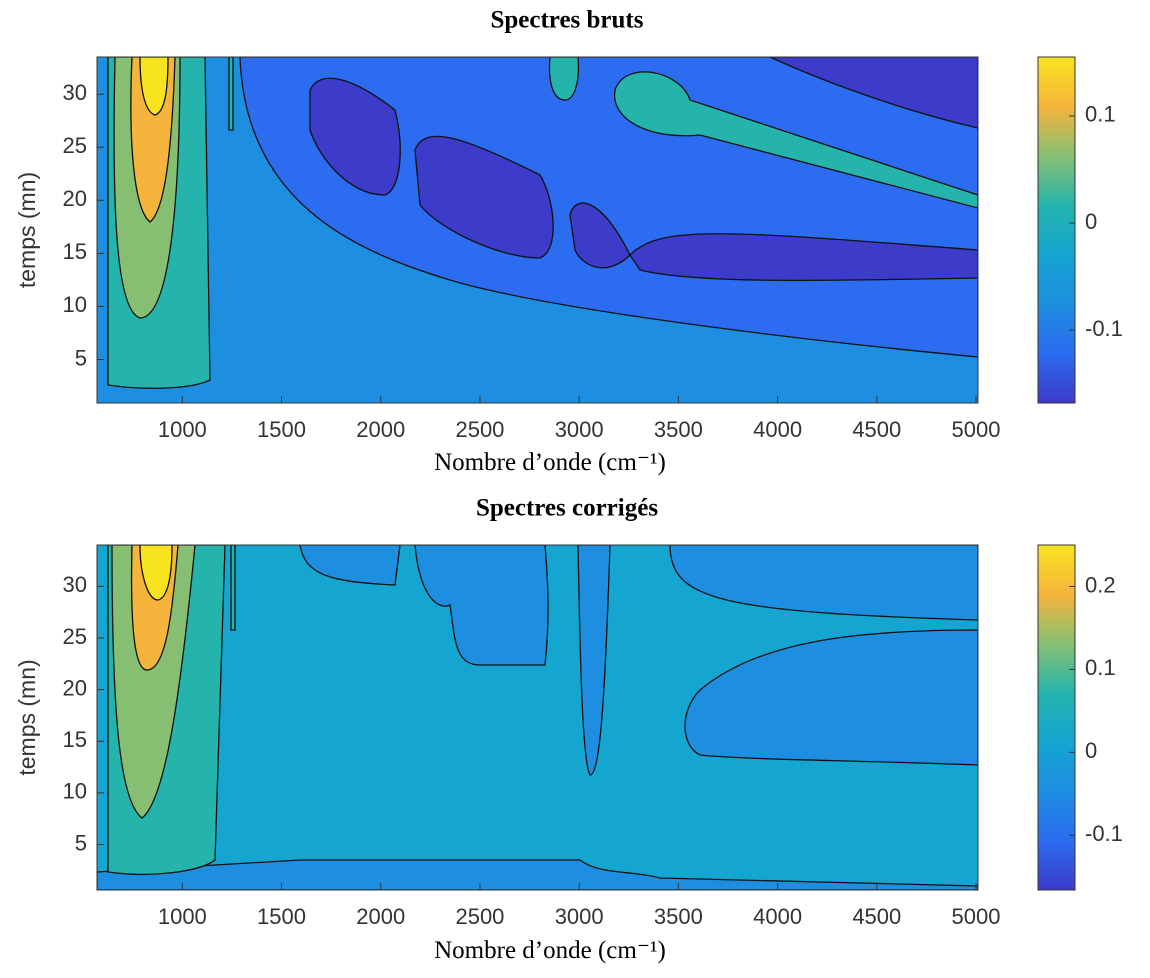 The height and width of the screenshot is (978, 1150). I want to click on chart-title: Spectres corrigés, so click(567, 508).